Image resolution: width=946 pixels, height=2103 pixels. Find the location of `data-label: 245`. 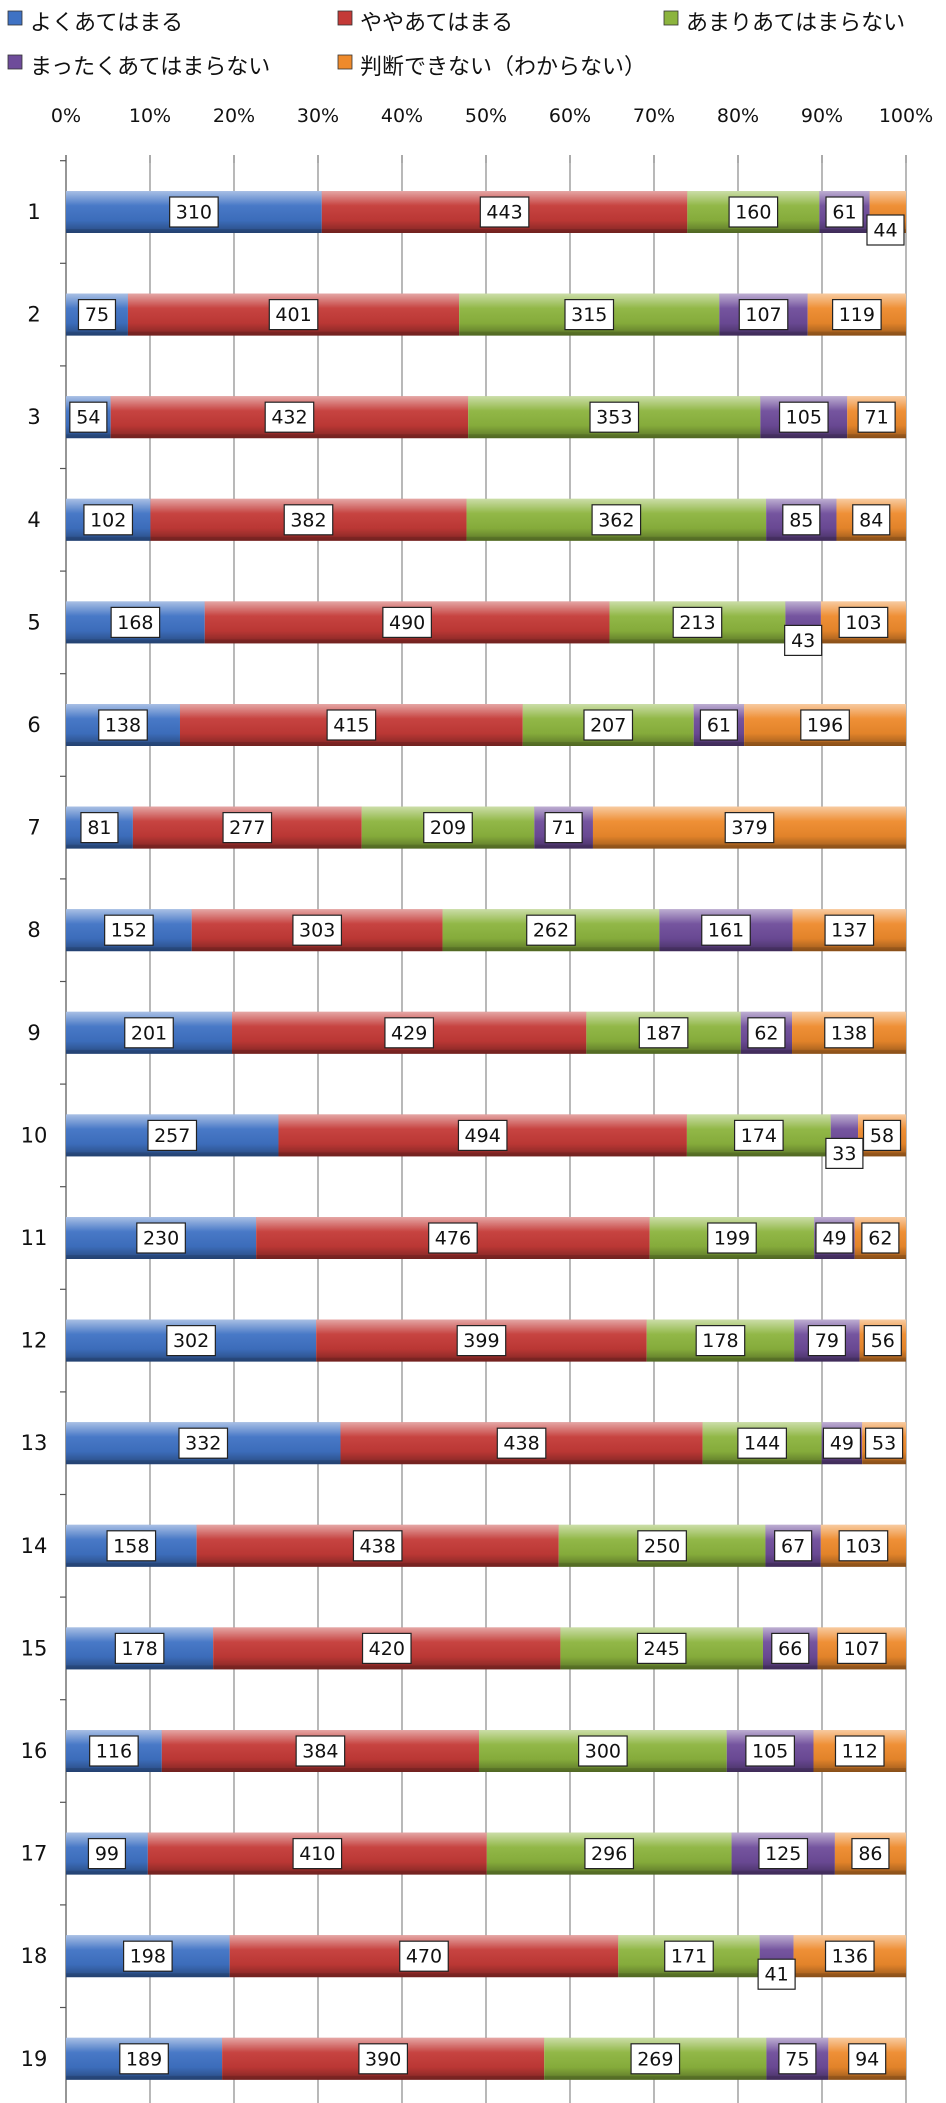

data-label: 245 is located at coordinates (662, 1649).